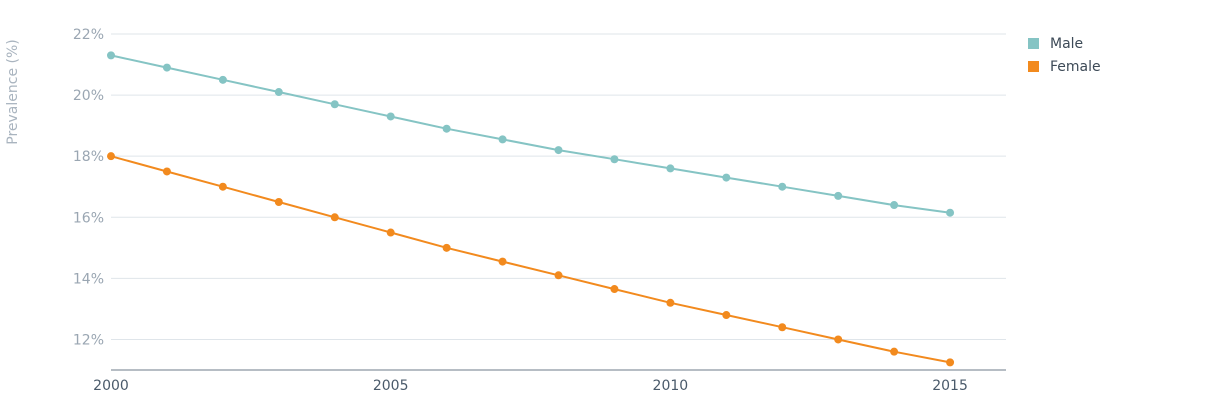  What do you see at coordinates (1067, 43) in the screenshot?
I see `legend-label: Male` at bounding box center [1067, 43].